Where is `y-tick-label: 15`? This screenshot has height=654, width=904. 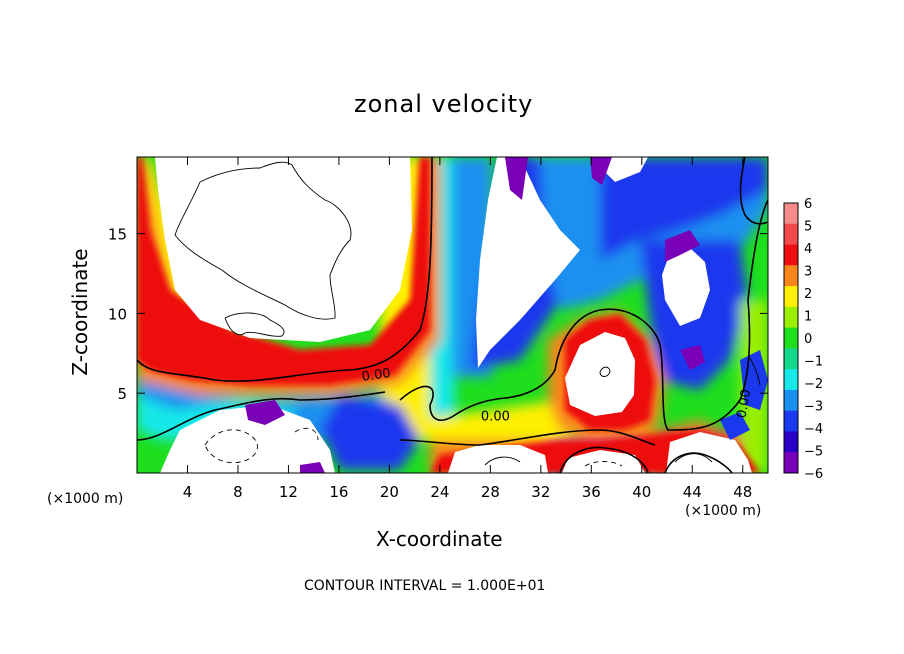
y-tick-label: 15 is located at coordinates (117, 235).